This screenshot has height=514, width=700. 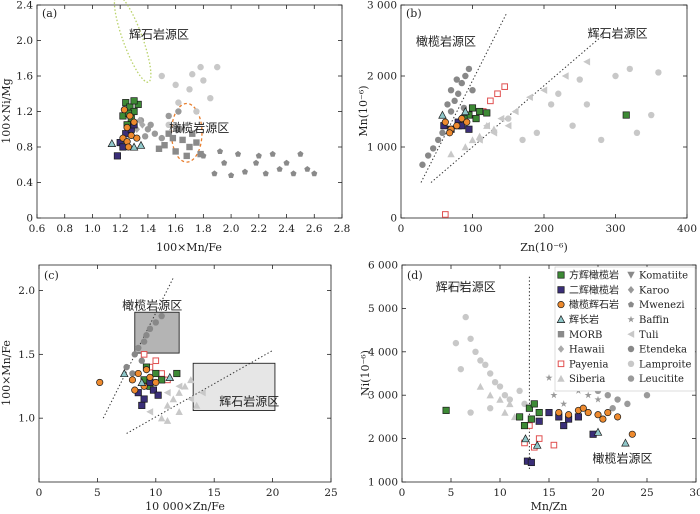 I want to click on y-tick-label: 0, so click(x=29, y=219).